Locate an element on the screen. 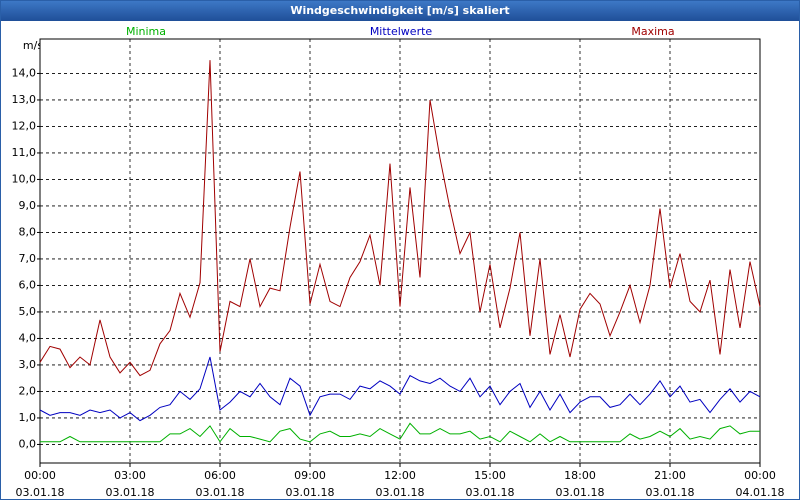  y-tick-label: 0,0 is located at coordinates (28, 443).